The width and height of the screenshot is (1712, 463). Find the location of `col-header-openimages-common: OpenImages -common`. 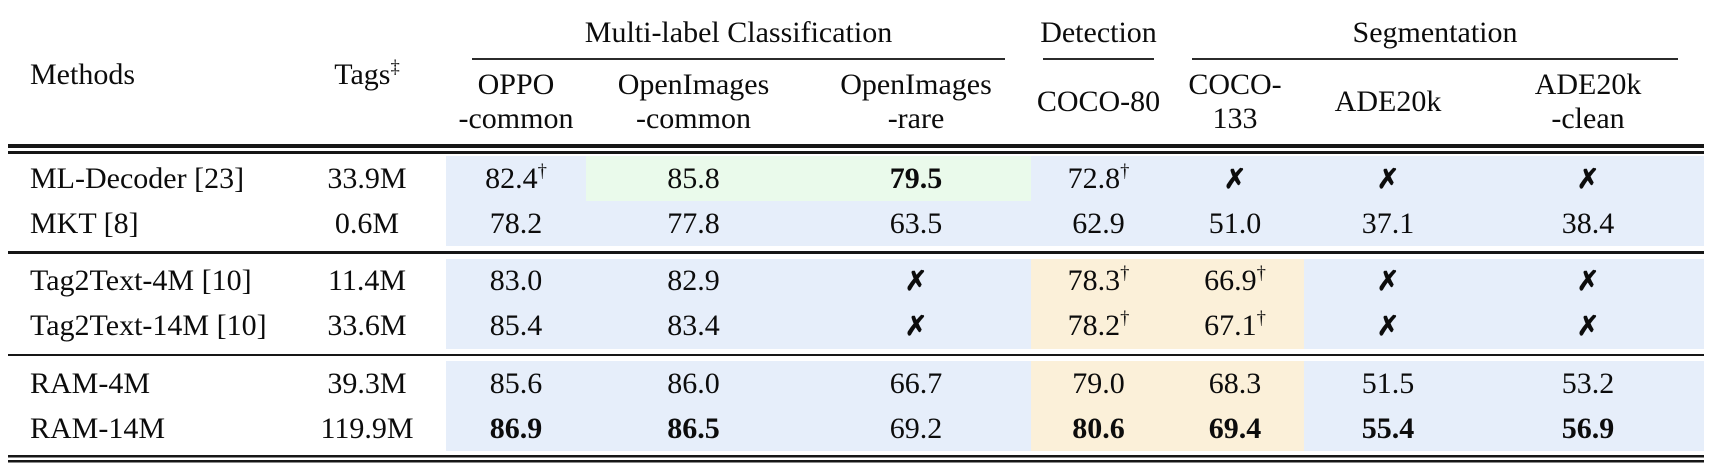

col-header-openimages-common: OpenImages -common is located at coordinates (693, 101).